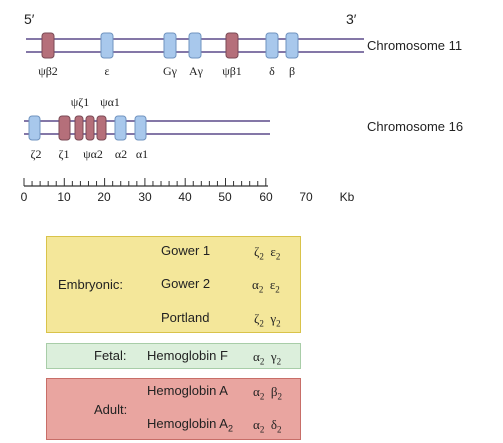 The image size is (503, 443). What do you see at coordinates (170, 71) in the screenshot?
I see `label-g-gamma: Gγ` at bounding box center [170, 71].